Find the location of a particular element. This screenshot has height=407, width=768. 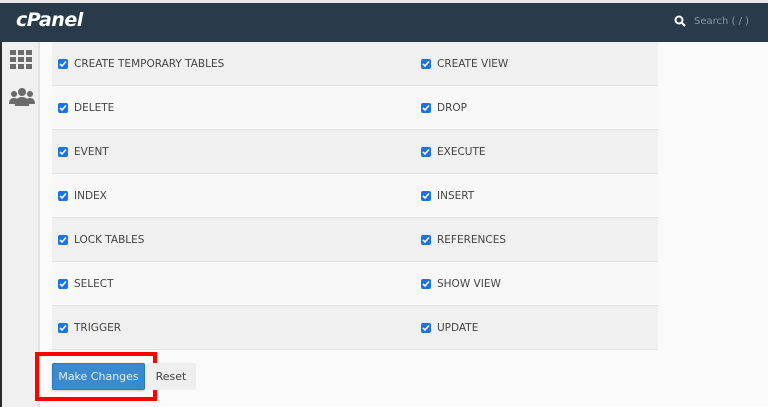

privilege-label: INDEX is located at coordinates (90, 195).